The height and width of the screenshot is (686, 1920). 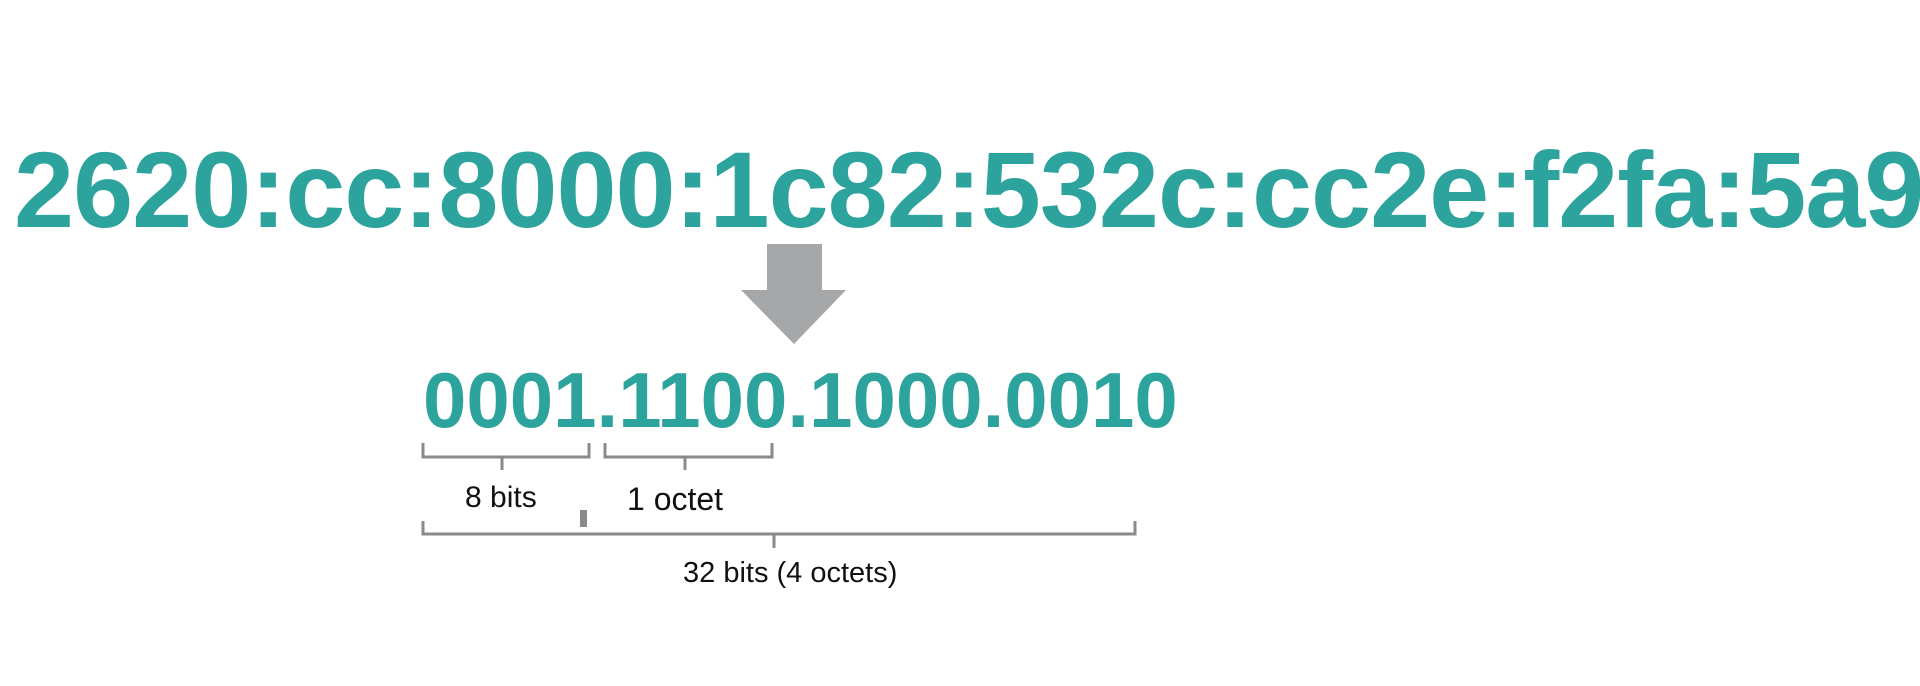 What do you see at coordinates (501, 497) in the screenshot?
I see `label-8-bits: 8 bits` at bounding box center [501, 497].